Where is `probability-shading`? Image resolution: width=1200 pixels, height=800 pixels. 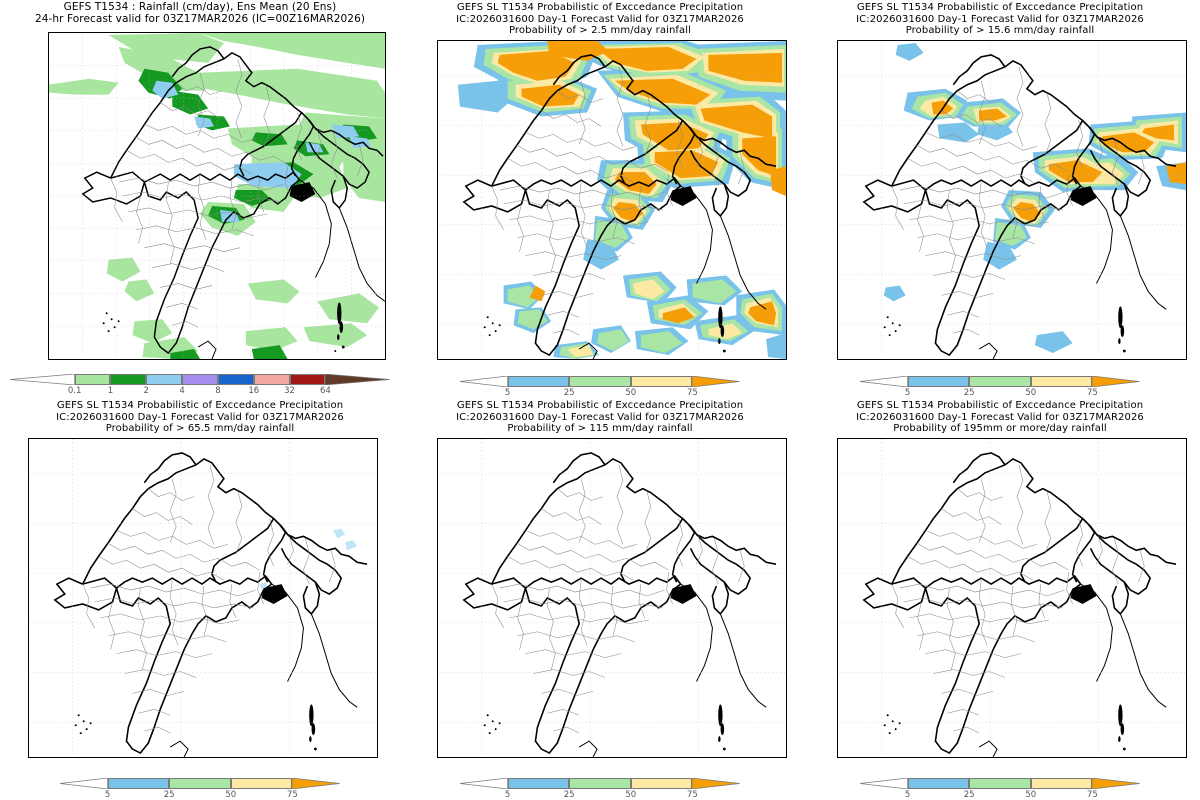
probability-shading is located at coordinates (621, 200).